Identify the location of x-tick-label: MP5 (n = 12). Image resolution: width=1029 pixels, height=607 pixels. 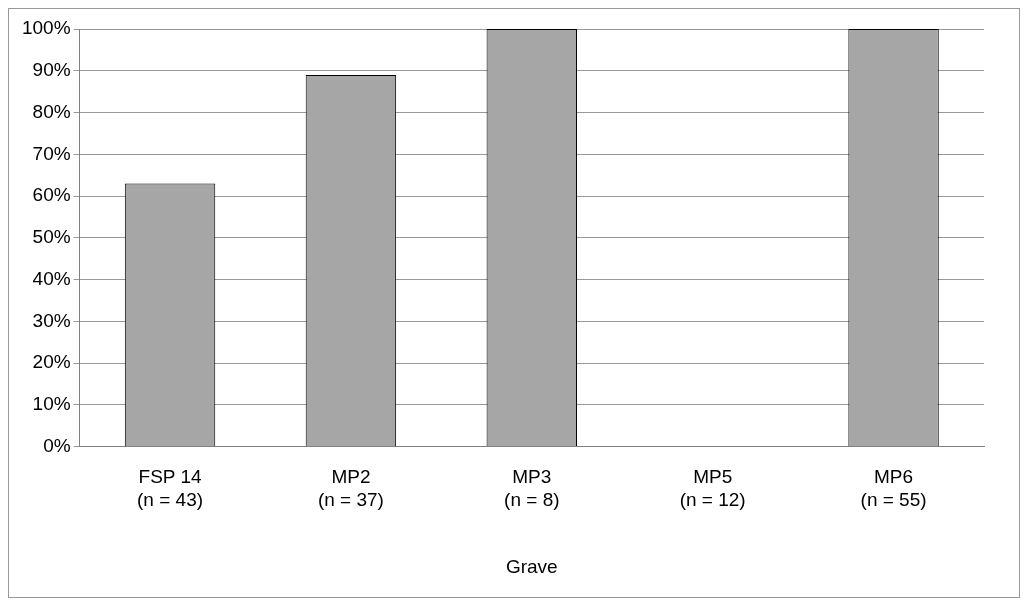
(712, 488).